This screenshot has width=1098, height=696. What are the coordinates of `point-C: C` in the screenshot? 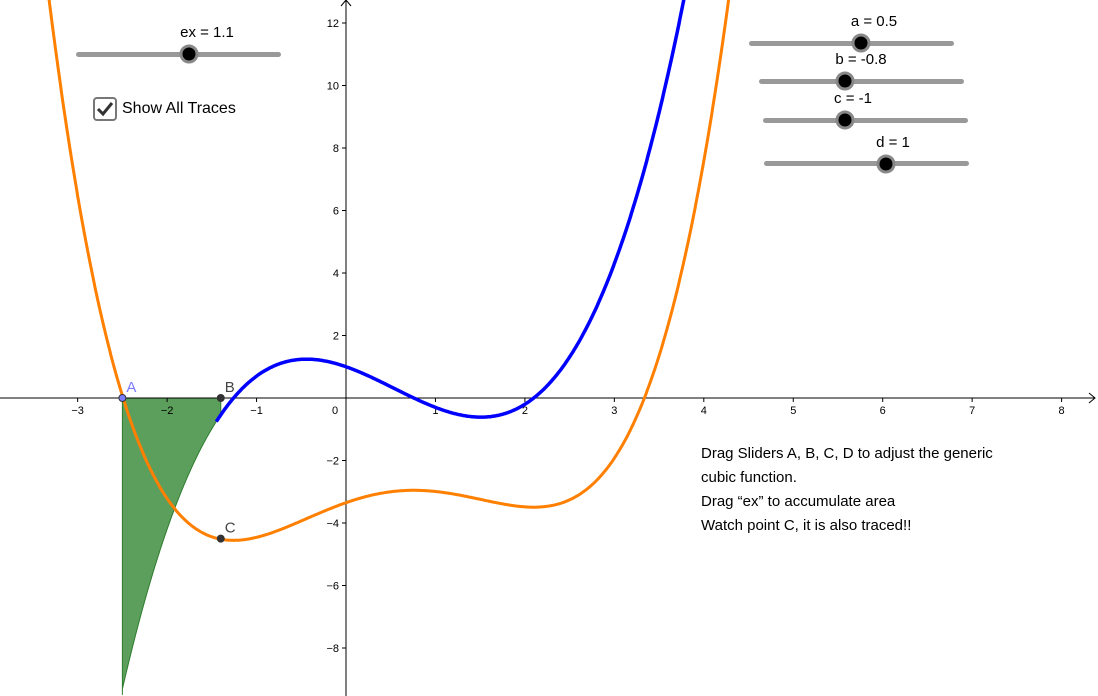 It's located at (226, 531).